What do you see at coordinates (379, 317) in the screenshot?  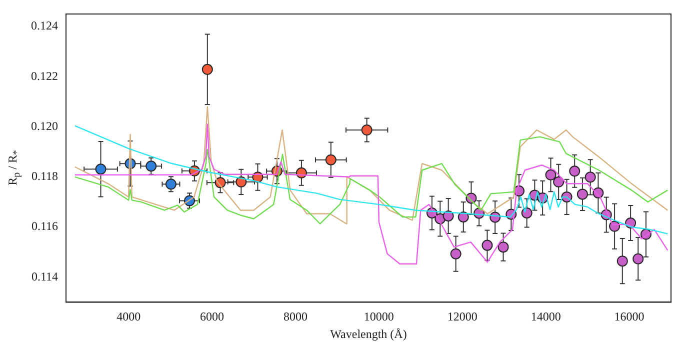 I see `x-tick-label: 10000` at bounding box center [379, 317].